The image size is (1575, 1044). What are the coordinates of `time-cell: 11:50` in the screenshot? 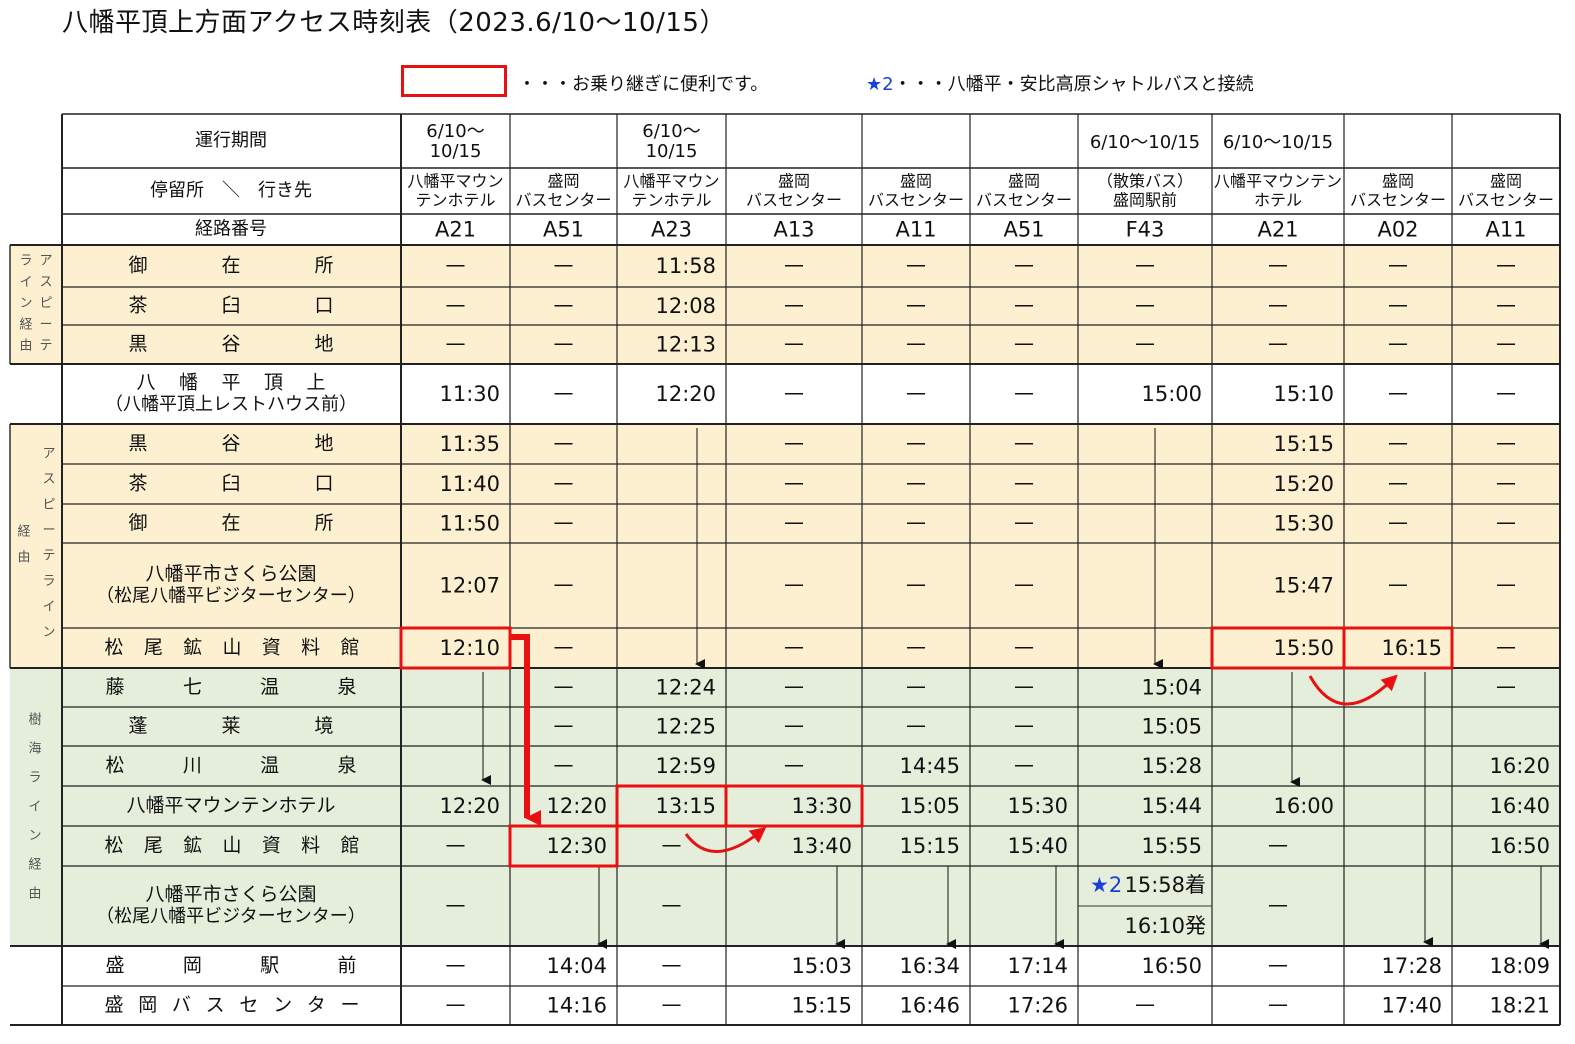 It's located at (469, 524).